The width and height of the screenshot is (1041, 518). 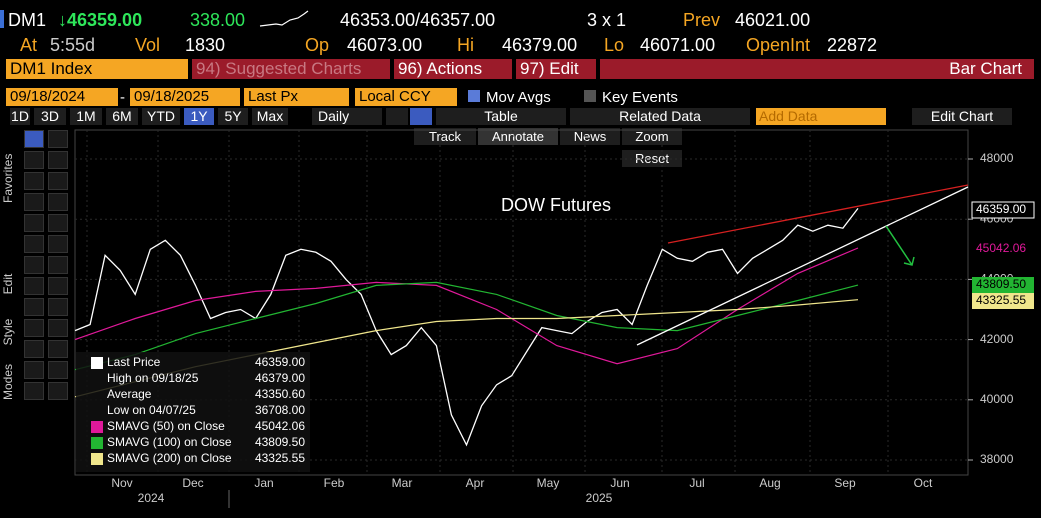 I want to click on last: ↓46359.00, so click(x=100, y=20).